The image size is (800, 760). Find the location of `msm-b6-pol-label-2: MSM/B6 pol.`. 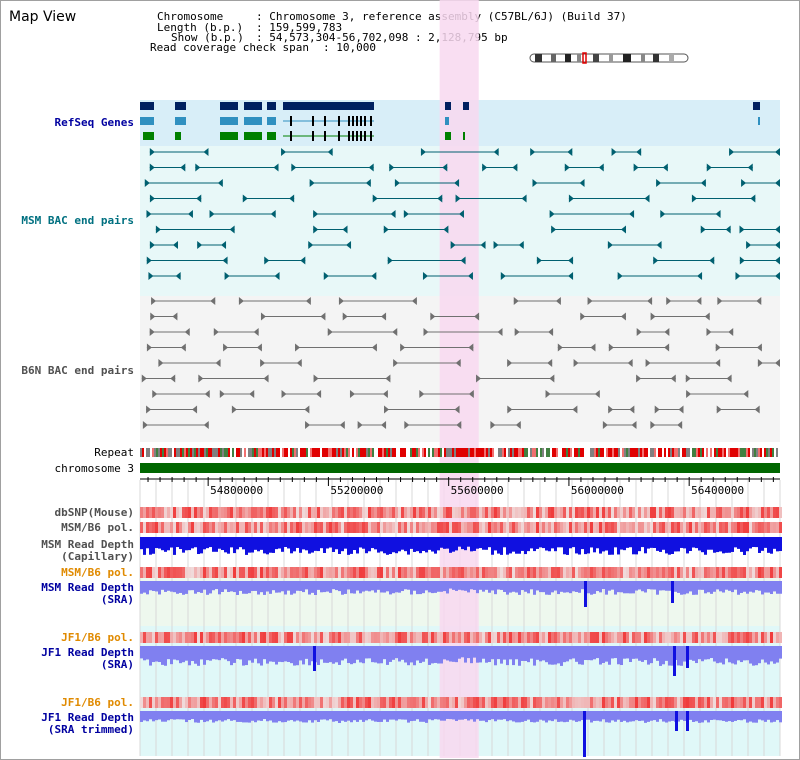

msm-b6-pol-label-2: MSM/B6 pol. is located at coordinates (97, 572).